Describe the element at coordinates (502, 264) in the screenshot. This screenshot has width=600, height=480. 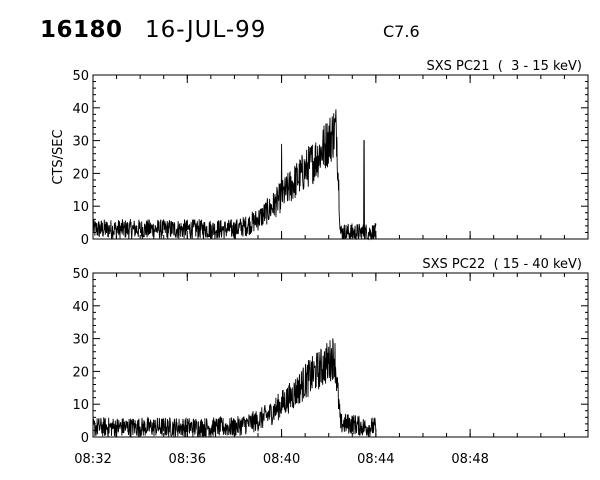
I see `panel-title-2: SXS PC22 ( 15 - 40 keV)` at that location.